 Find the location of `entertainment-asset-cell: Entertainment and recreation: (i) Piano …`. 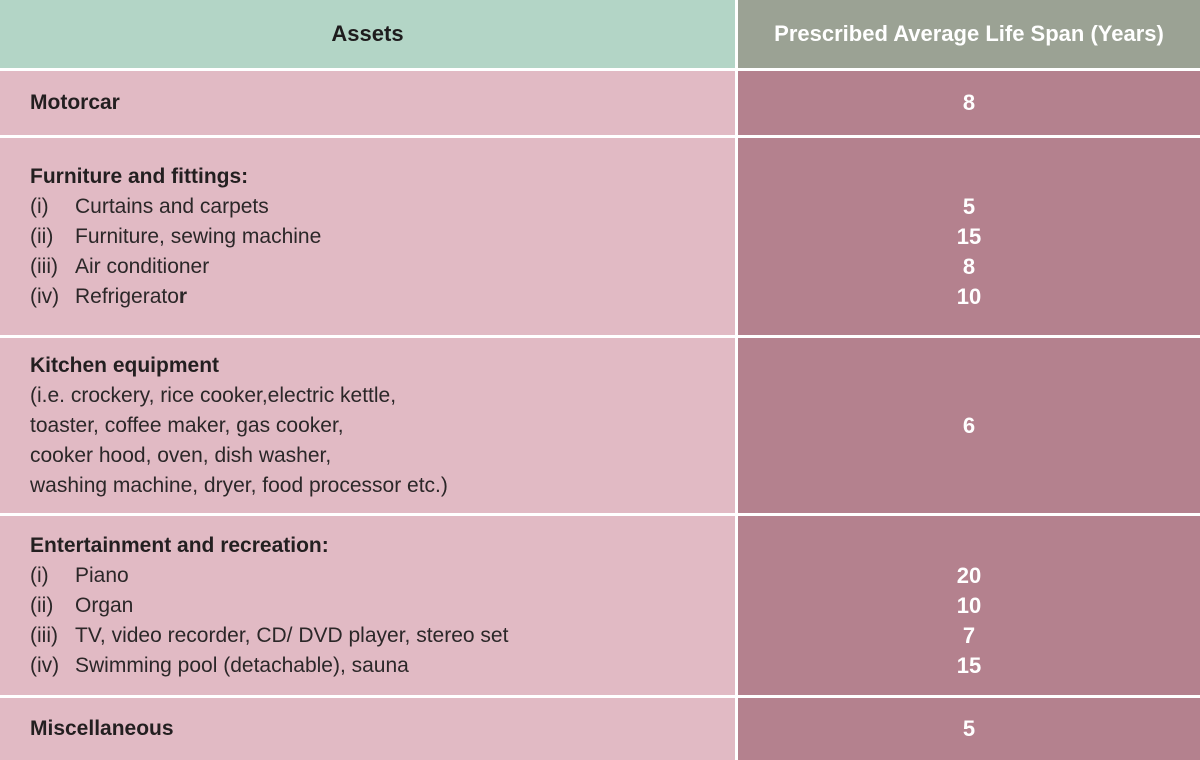

entertainment-asset-cell: Entertainment and recreation: (i) Piano … is located at coordinates (367, 605).